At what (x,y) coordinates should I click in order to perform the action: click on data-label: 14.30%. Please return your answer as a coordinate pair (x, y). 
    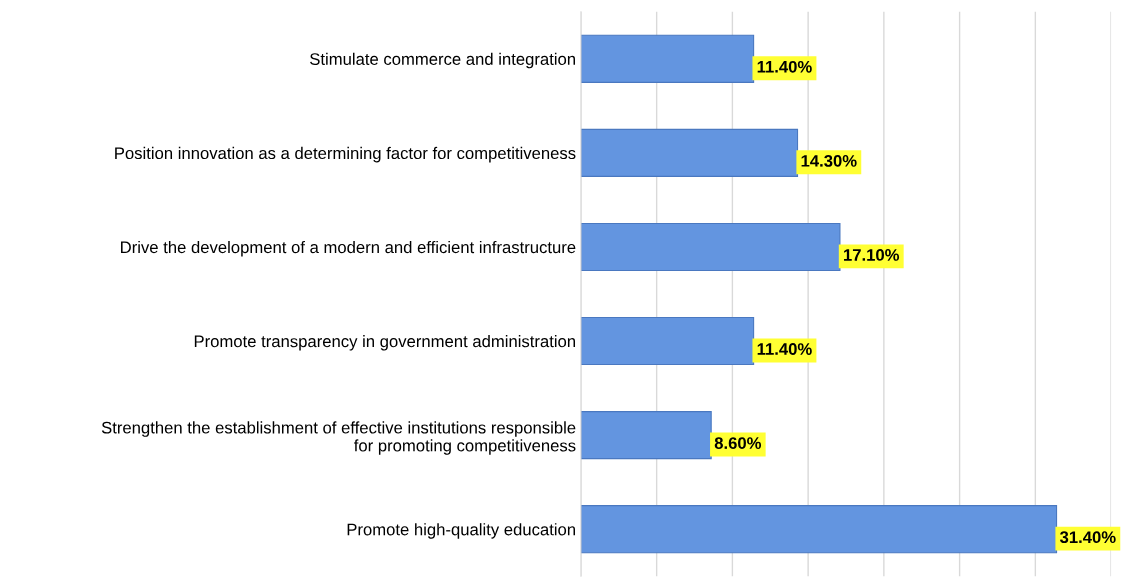
    Looking at the image, I should click on (829, 160).